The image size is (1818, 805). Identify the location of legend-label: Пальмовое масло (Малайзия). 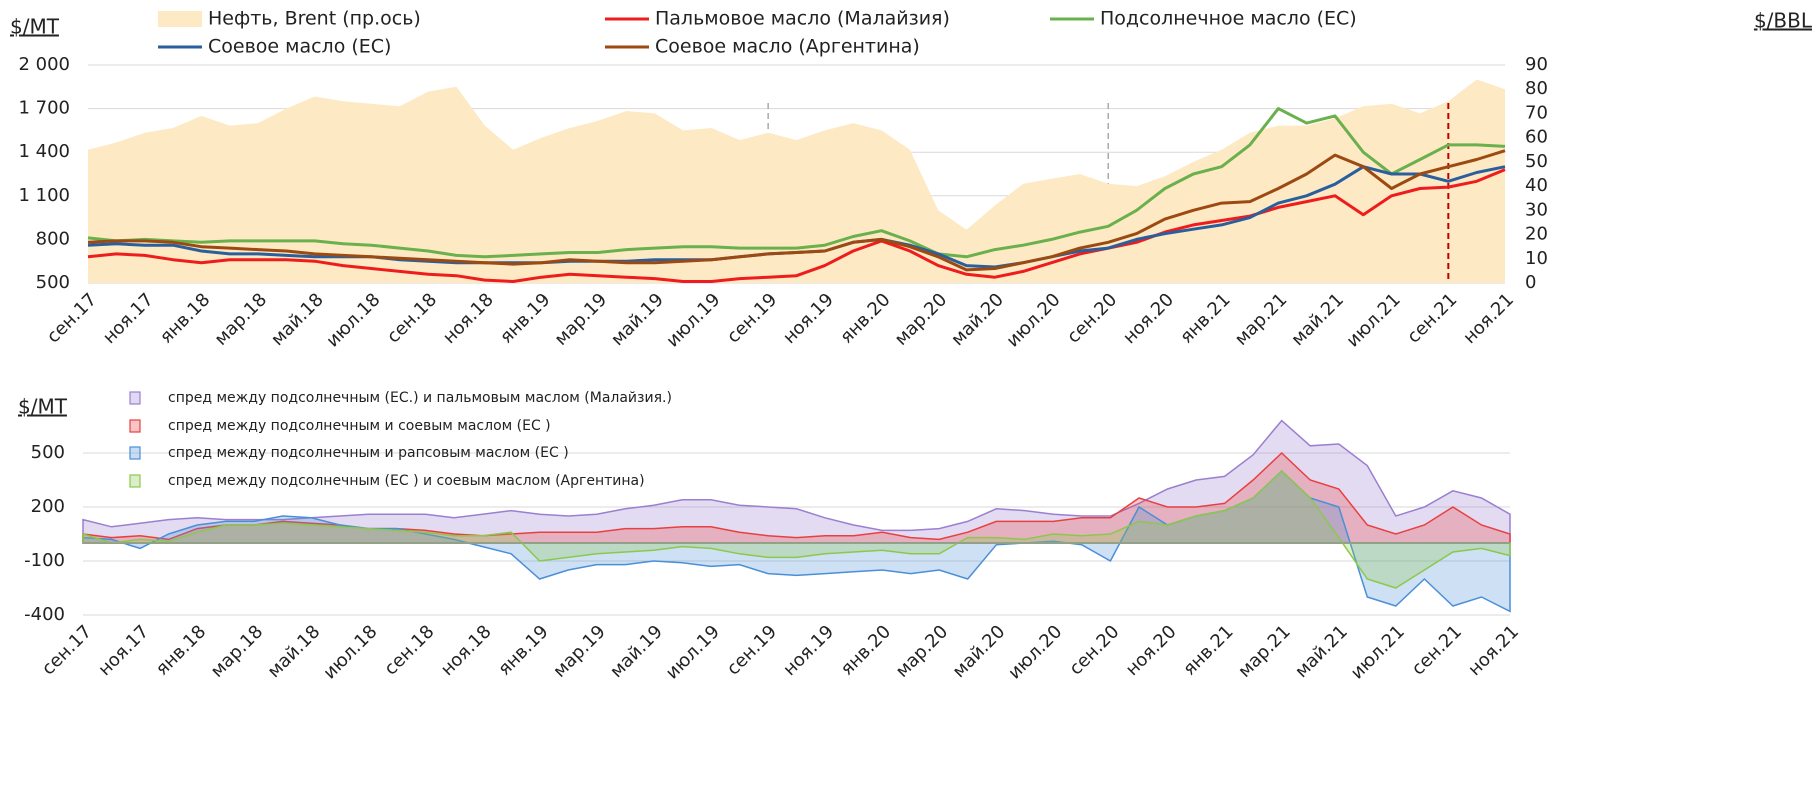
(802, 19).